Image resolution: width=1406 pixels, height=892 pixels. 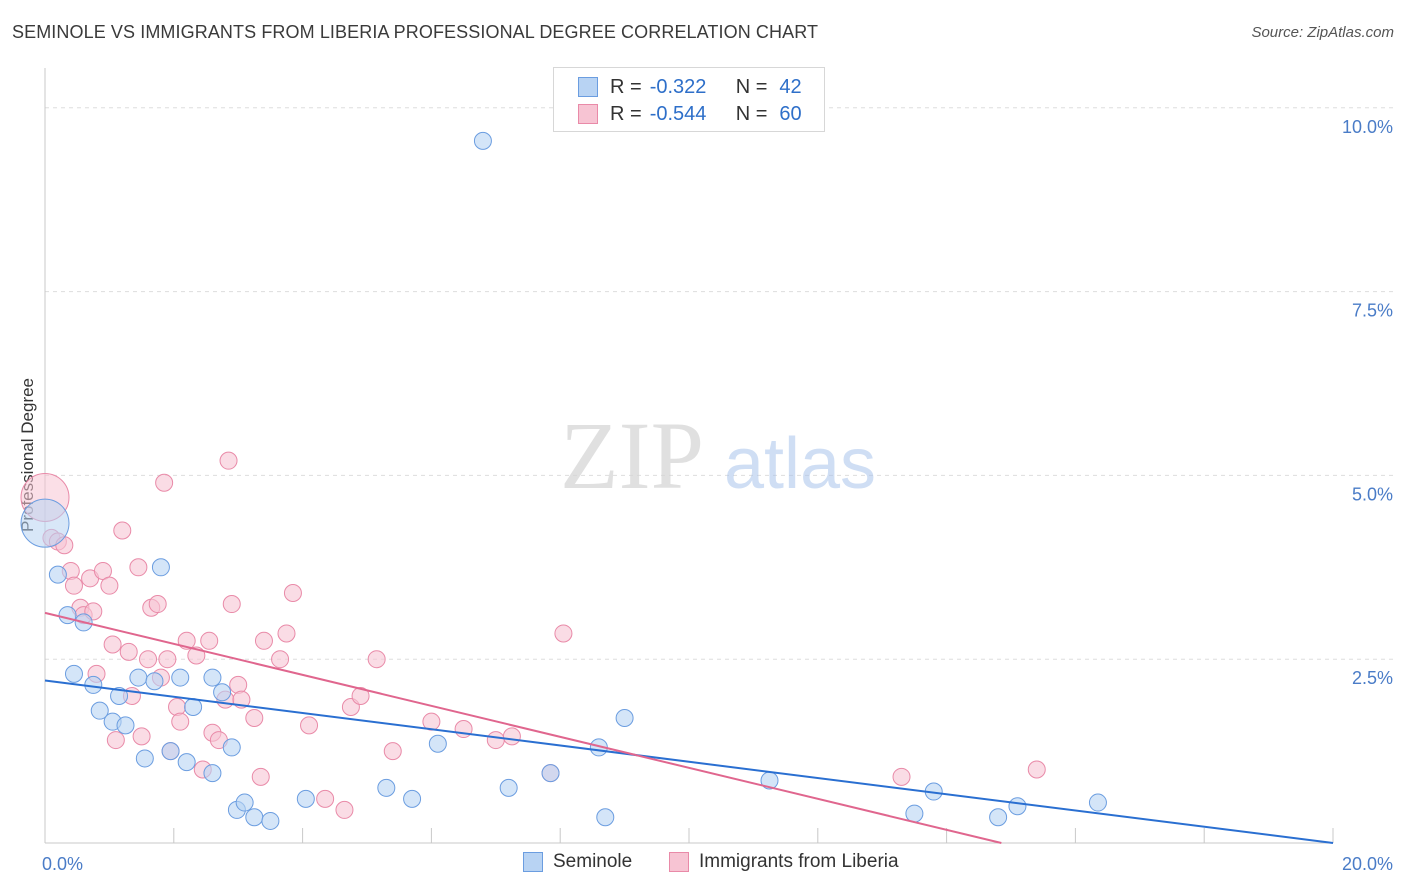 I want to click on legend-label-seminole: Seminole, so click(x=593, y=861).